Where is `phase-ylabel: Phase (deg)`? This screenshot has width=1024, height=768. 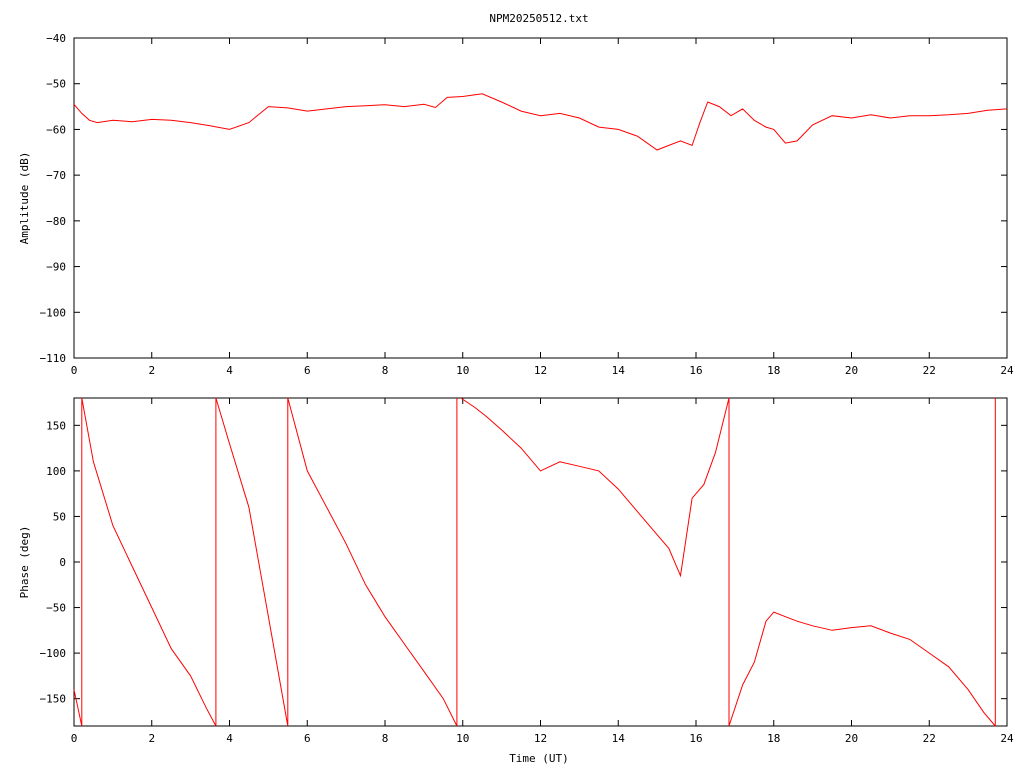 phase-ylabel: Phase (deg) is located at coordinates (24, 562).